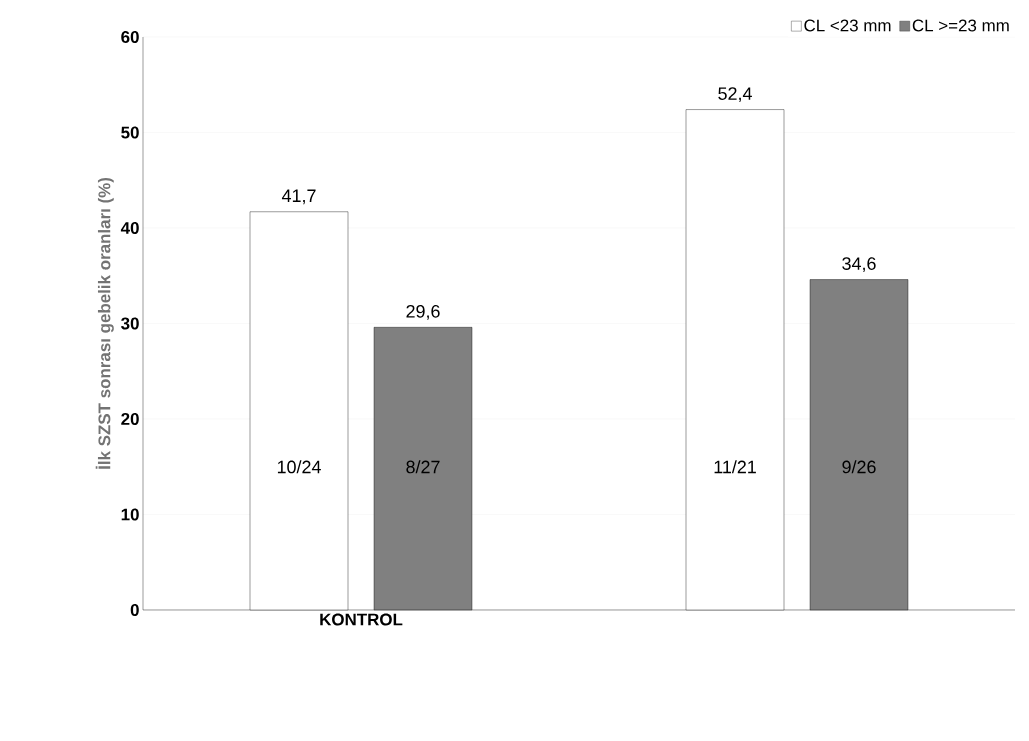 Image resolution: width=1029 pixels, height=741 pixels. Describe the element at coordinates (129, 227) in the screenshot. I see `y-tick-label: 40` at that location.